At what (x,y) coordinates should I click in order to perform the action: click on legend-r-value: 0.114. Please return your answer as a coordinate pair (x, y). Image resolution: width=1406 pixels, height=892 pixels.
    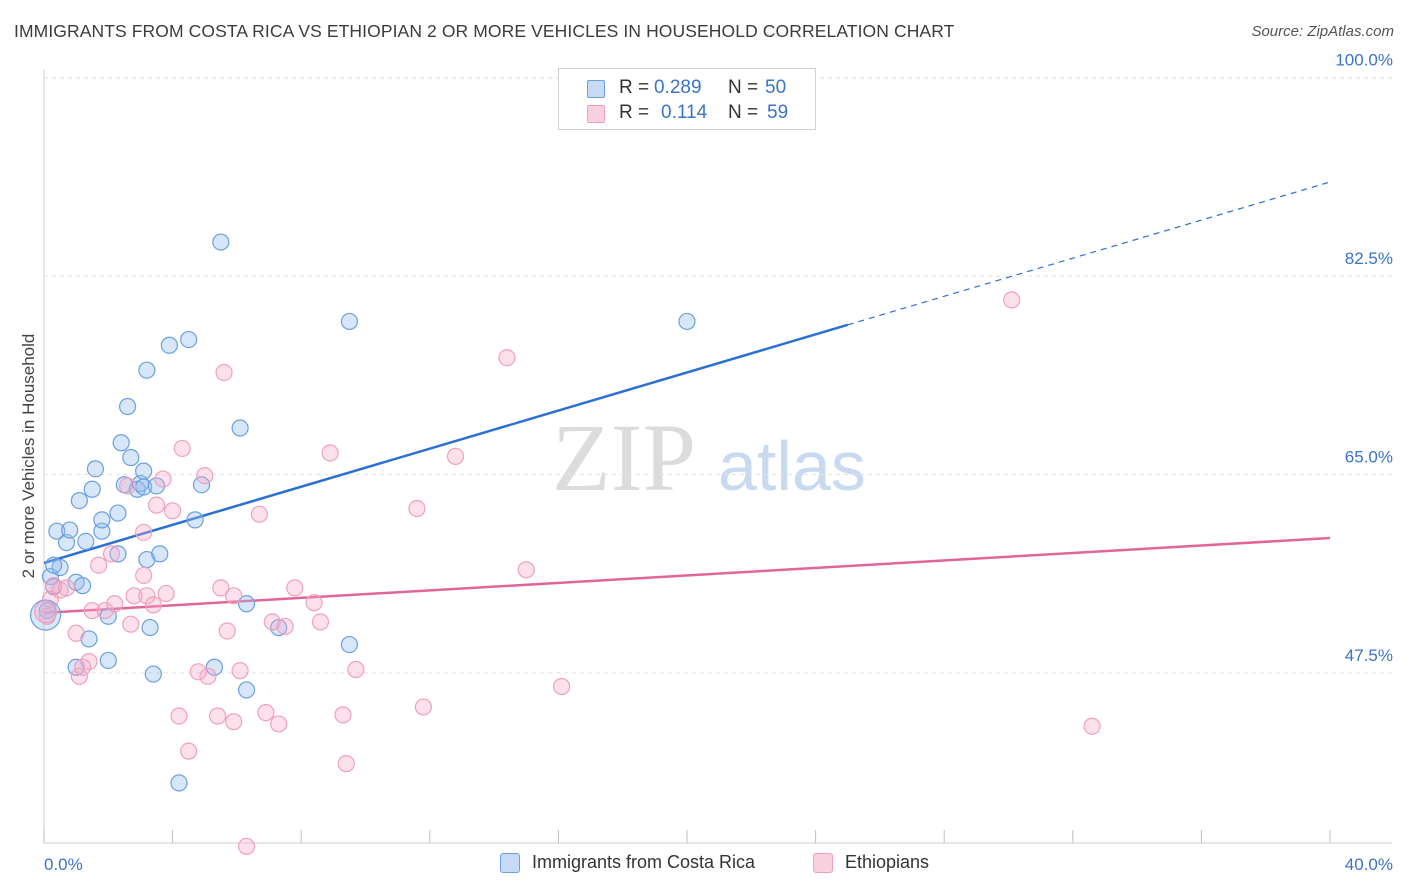
    Looking at the image, I should click on (684, 112).